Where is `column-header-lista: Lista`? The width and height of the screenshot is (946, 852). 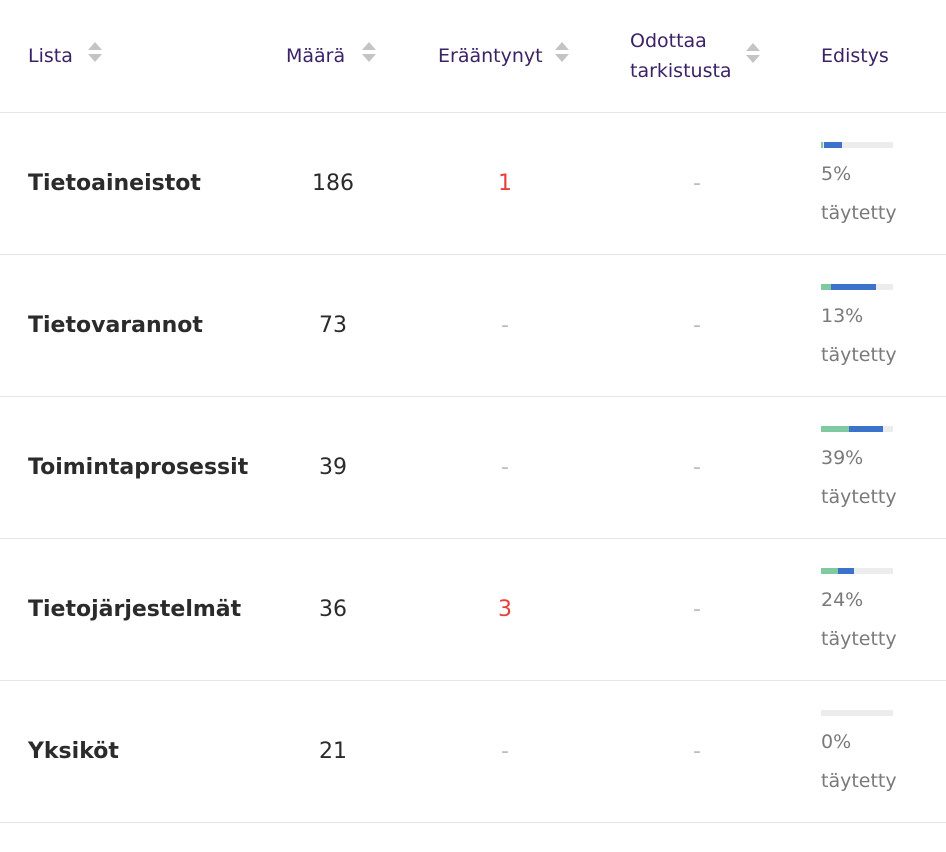
column-header-lista: Lista is located at coordinates (50, 56).